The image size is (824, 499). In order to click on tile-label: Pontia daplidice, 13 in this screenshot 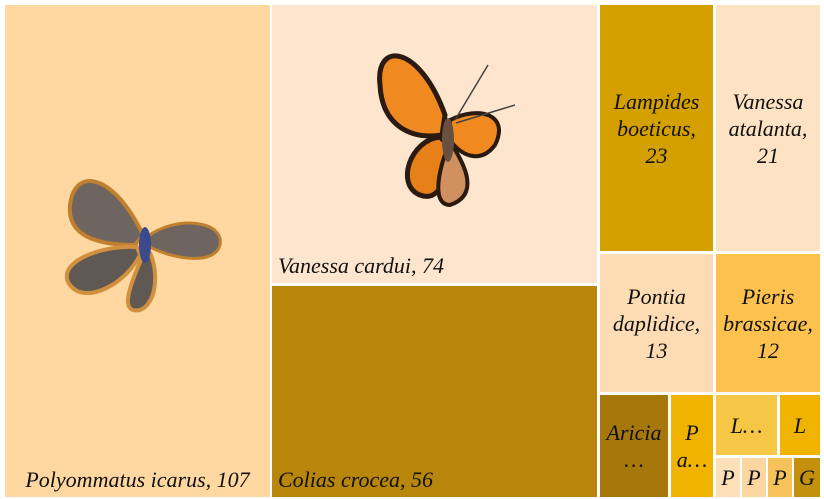, I will do `click(656, 323)`.